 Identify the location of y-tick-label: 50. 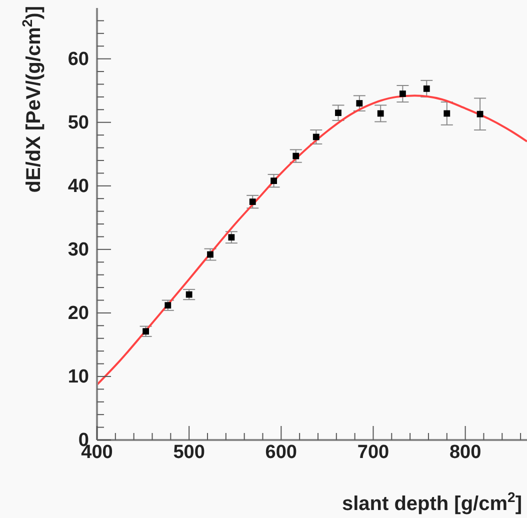
(78, 123).